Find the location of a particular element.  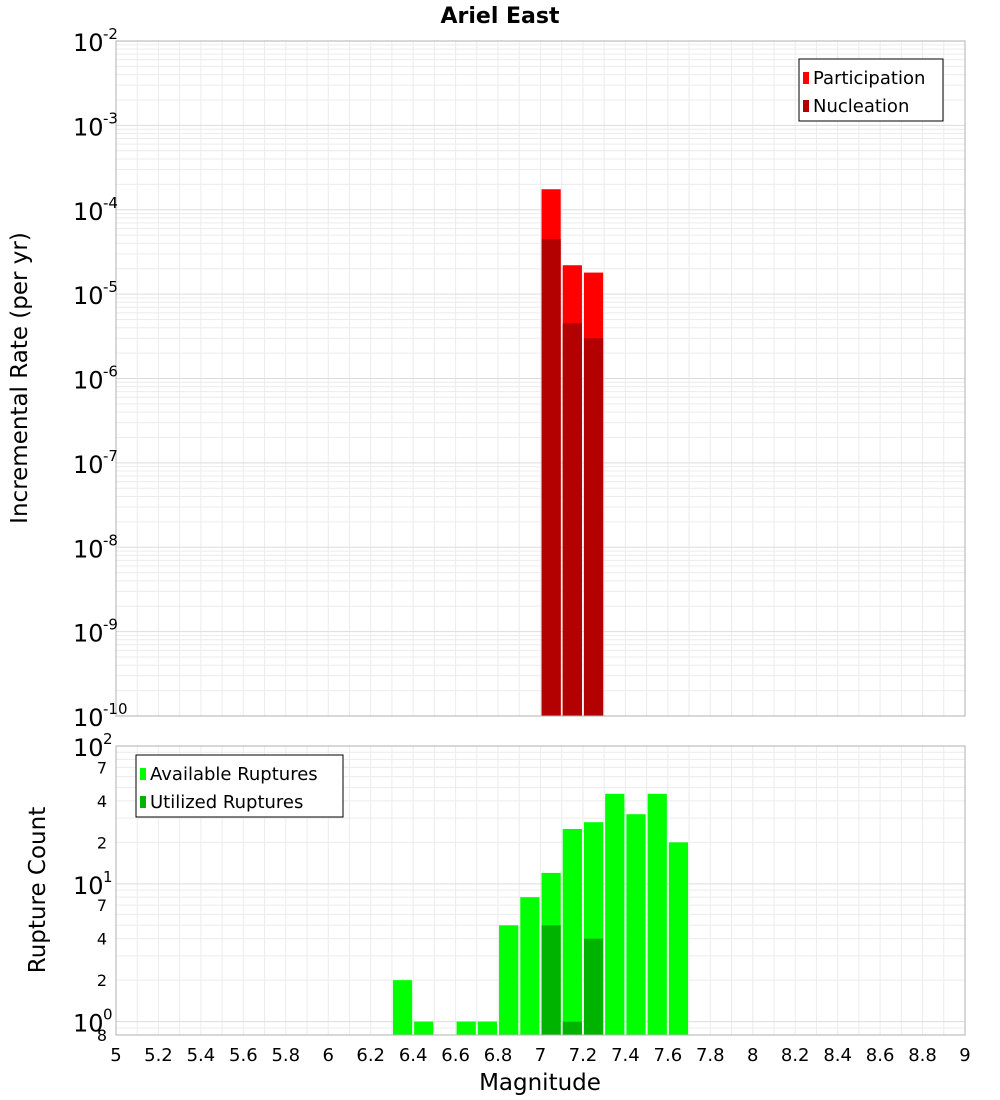

y-tick-exponent: -6 is located at coordinates (110, 372).